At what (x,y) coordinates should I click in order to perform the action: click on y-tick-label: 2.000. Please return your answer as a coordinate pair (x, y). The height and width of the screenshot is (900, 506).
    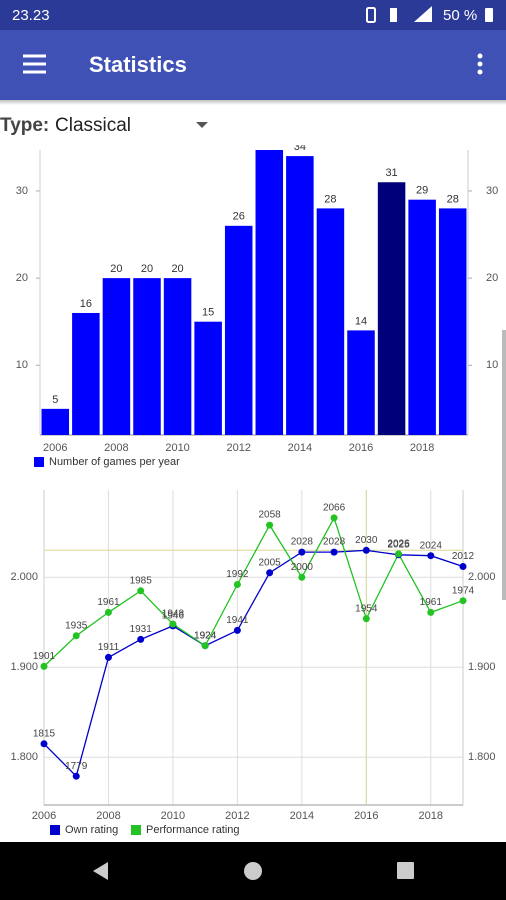
    Looking at the image, I should click on (24, 577).